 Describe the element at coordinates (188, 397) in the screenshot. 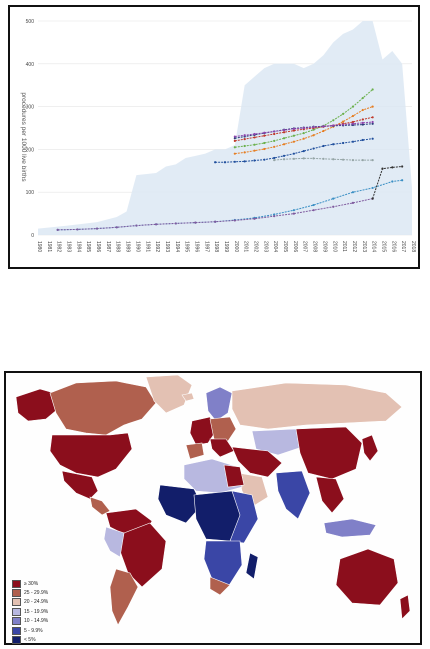

I see `map-region-iceland` at that location.